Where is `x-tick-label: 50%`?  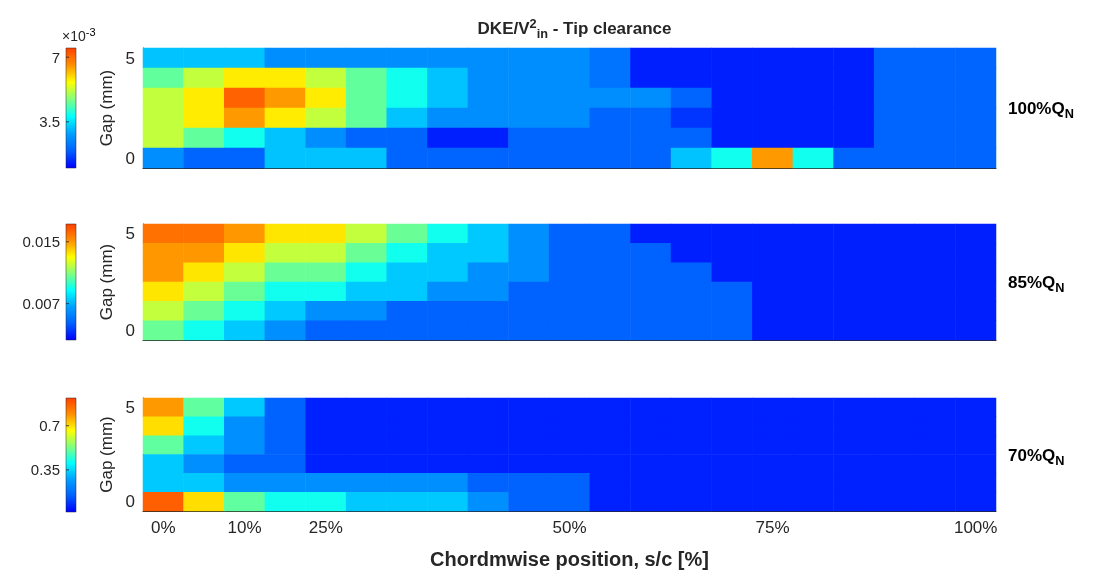 x-tick-label: 50% is located at coordinates (569, 527).